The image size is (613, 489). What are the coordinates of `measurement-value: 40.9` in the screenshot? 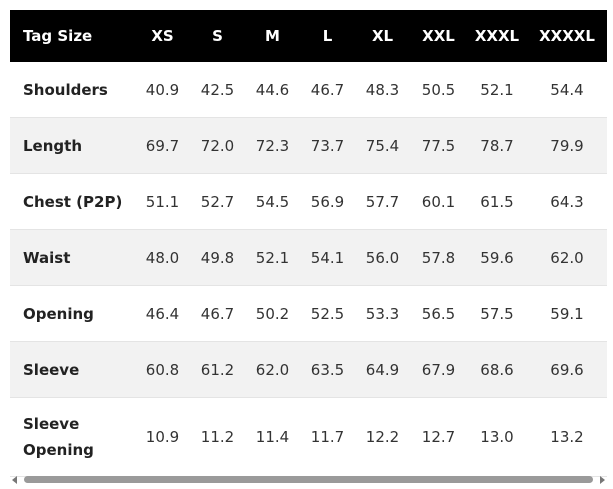 It's located at (162, 90).